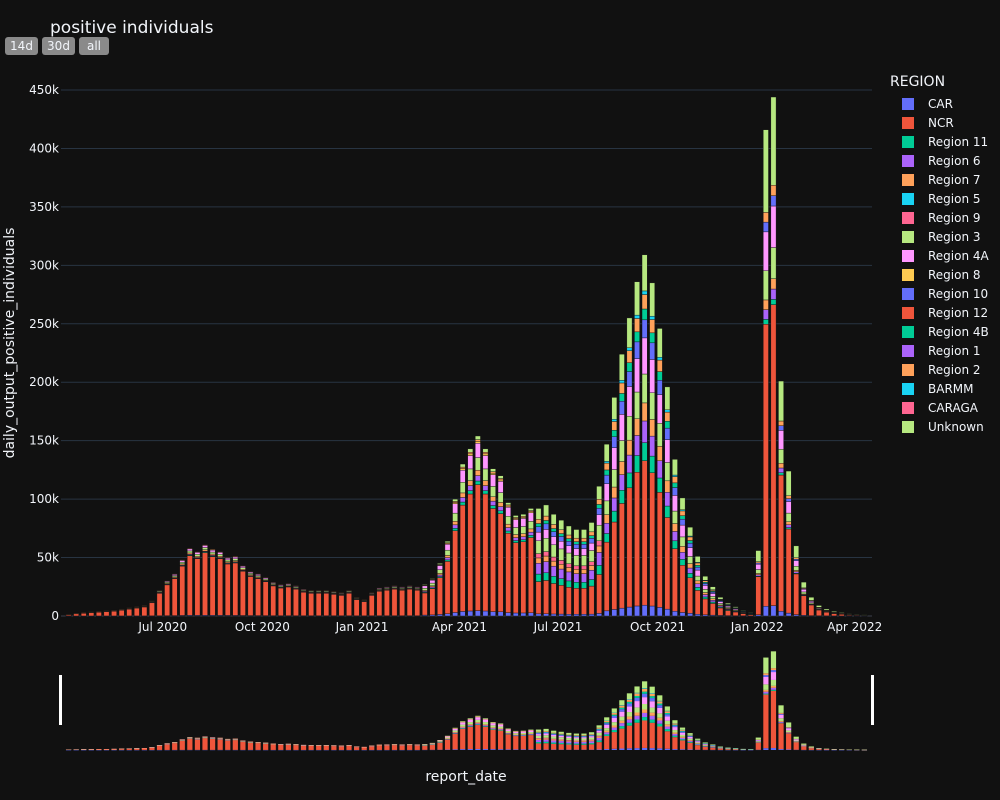 This screenshot has width=1000, height=800. I want to click on legend-item: Region 12, so click(945, 312).